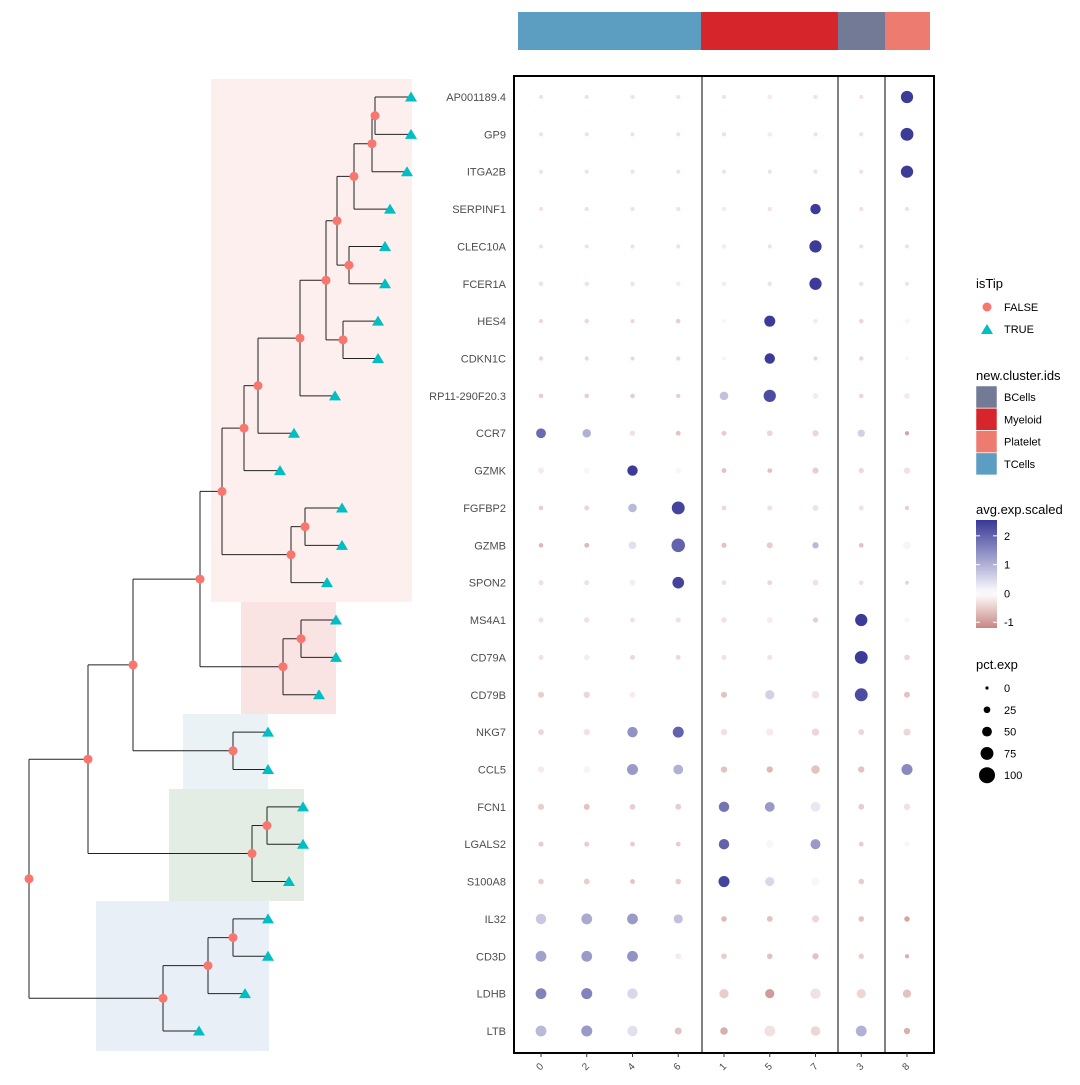 The image size is (1080, 1085). I want to click on dot-AP001189.4-cluster-1, so click(724, 97).